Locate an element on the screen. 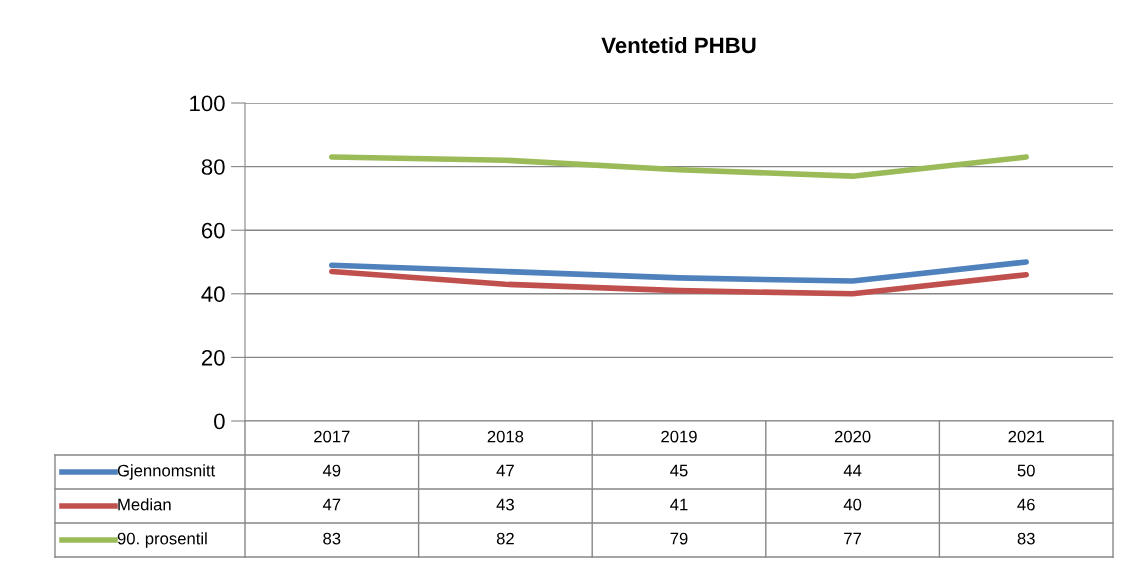 The height and width of the screenshot is (566, 1130). x-tick-label: 2021 is located at coordinates (1026, 436).